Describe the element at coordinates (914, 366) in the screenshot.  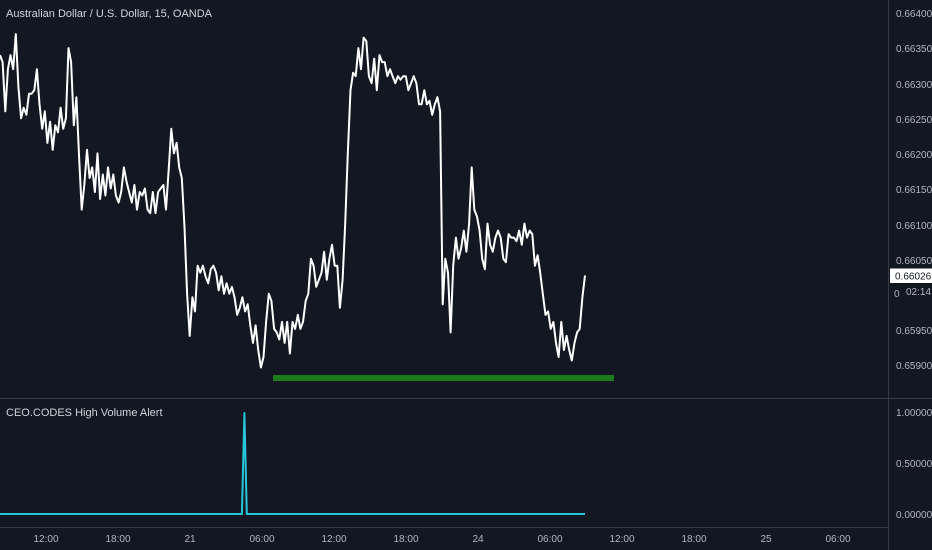
I see `price-tick-label: 0.65900` at that location.